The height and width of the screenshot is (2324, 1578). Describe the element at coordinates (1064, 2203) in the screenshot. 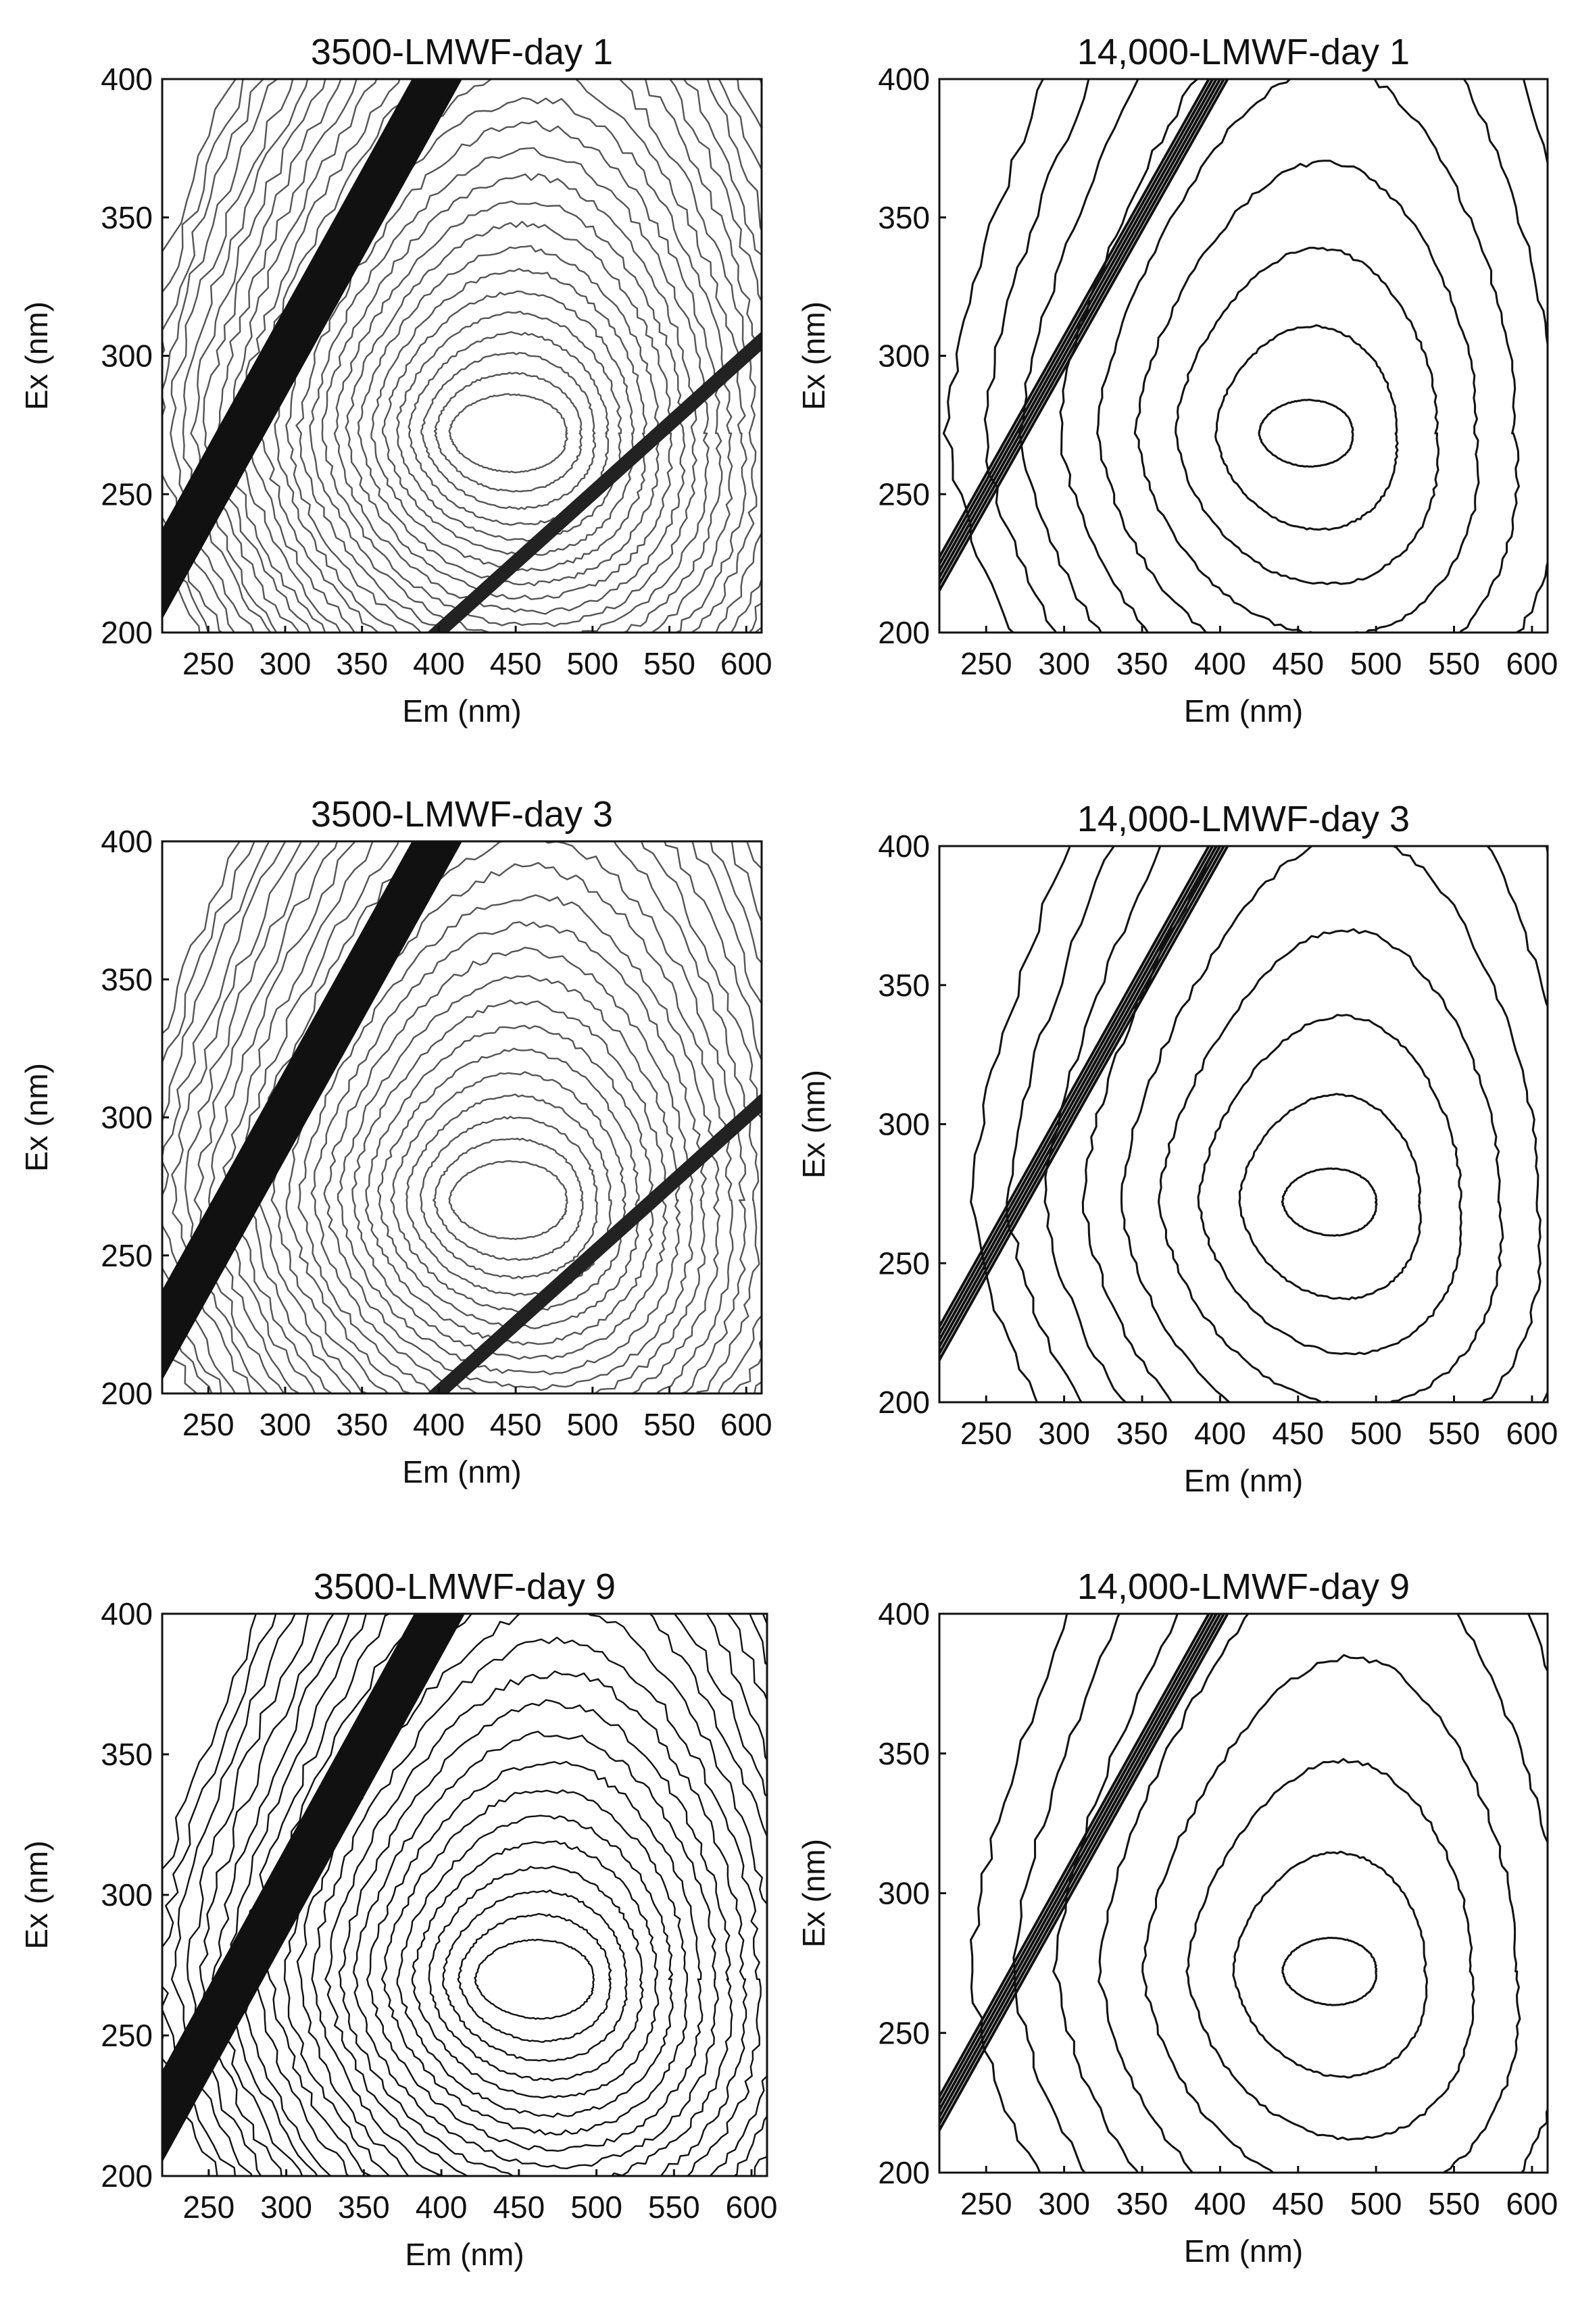

I see `x-tick-label: 300` at that location.